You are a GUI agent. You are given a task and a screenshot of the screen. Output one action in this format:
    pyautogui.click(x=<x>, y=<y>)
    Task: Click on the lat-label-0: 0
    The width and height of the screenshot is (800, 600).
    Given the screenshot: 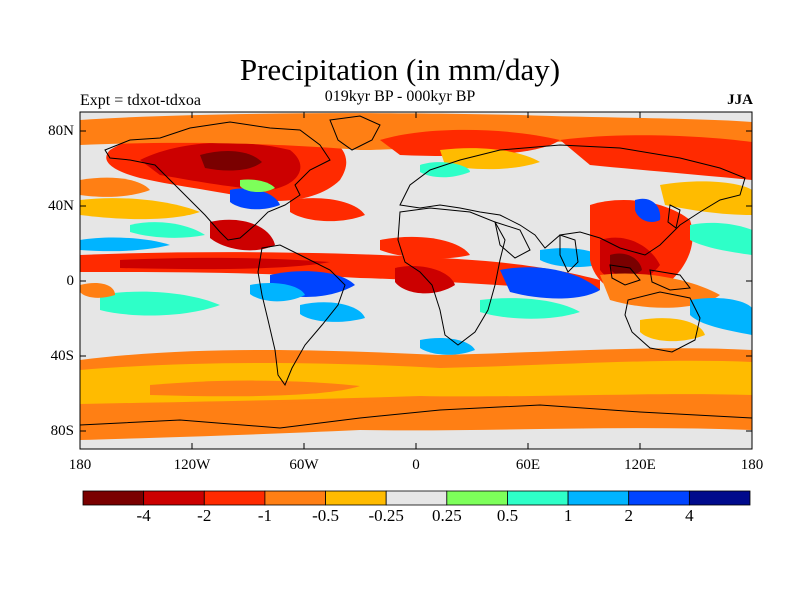 What is the action you would take?
    pyautogui.click(x=70, y=281)
    